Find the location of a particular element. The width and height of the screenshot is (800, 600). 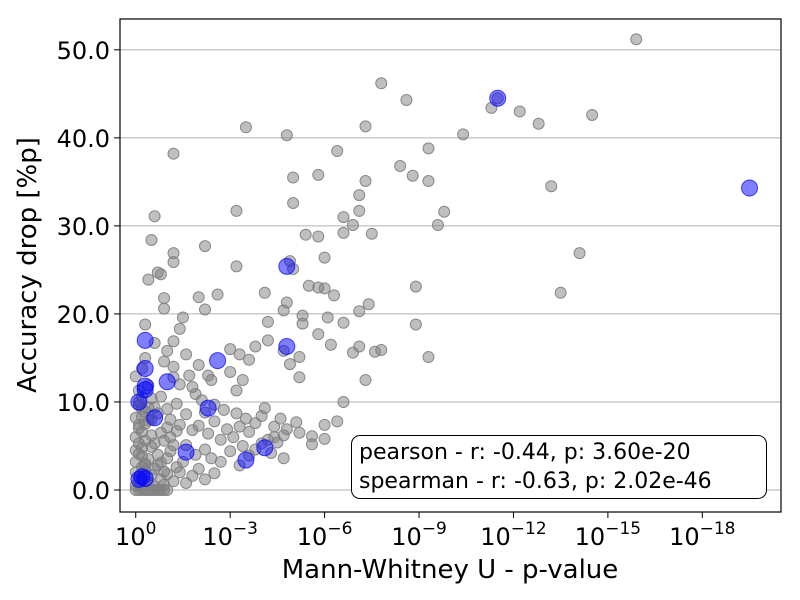

x-tick-label: 10⁻³ is located at coordinates (230, 535).